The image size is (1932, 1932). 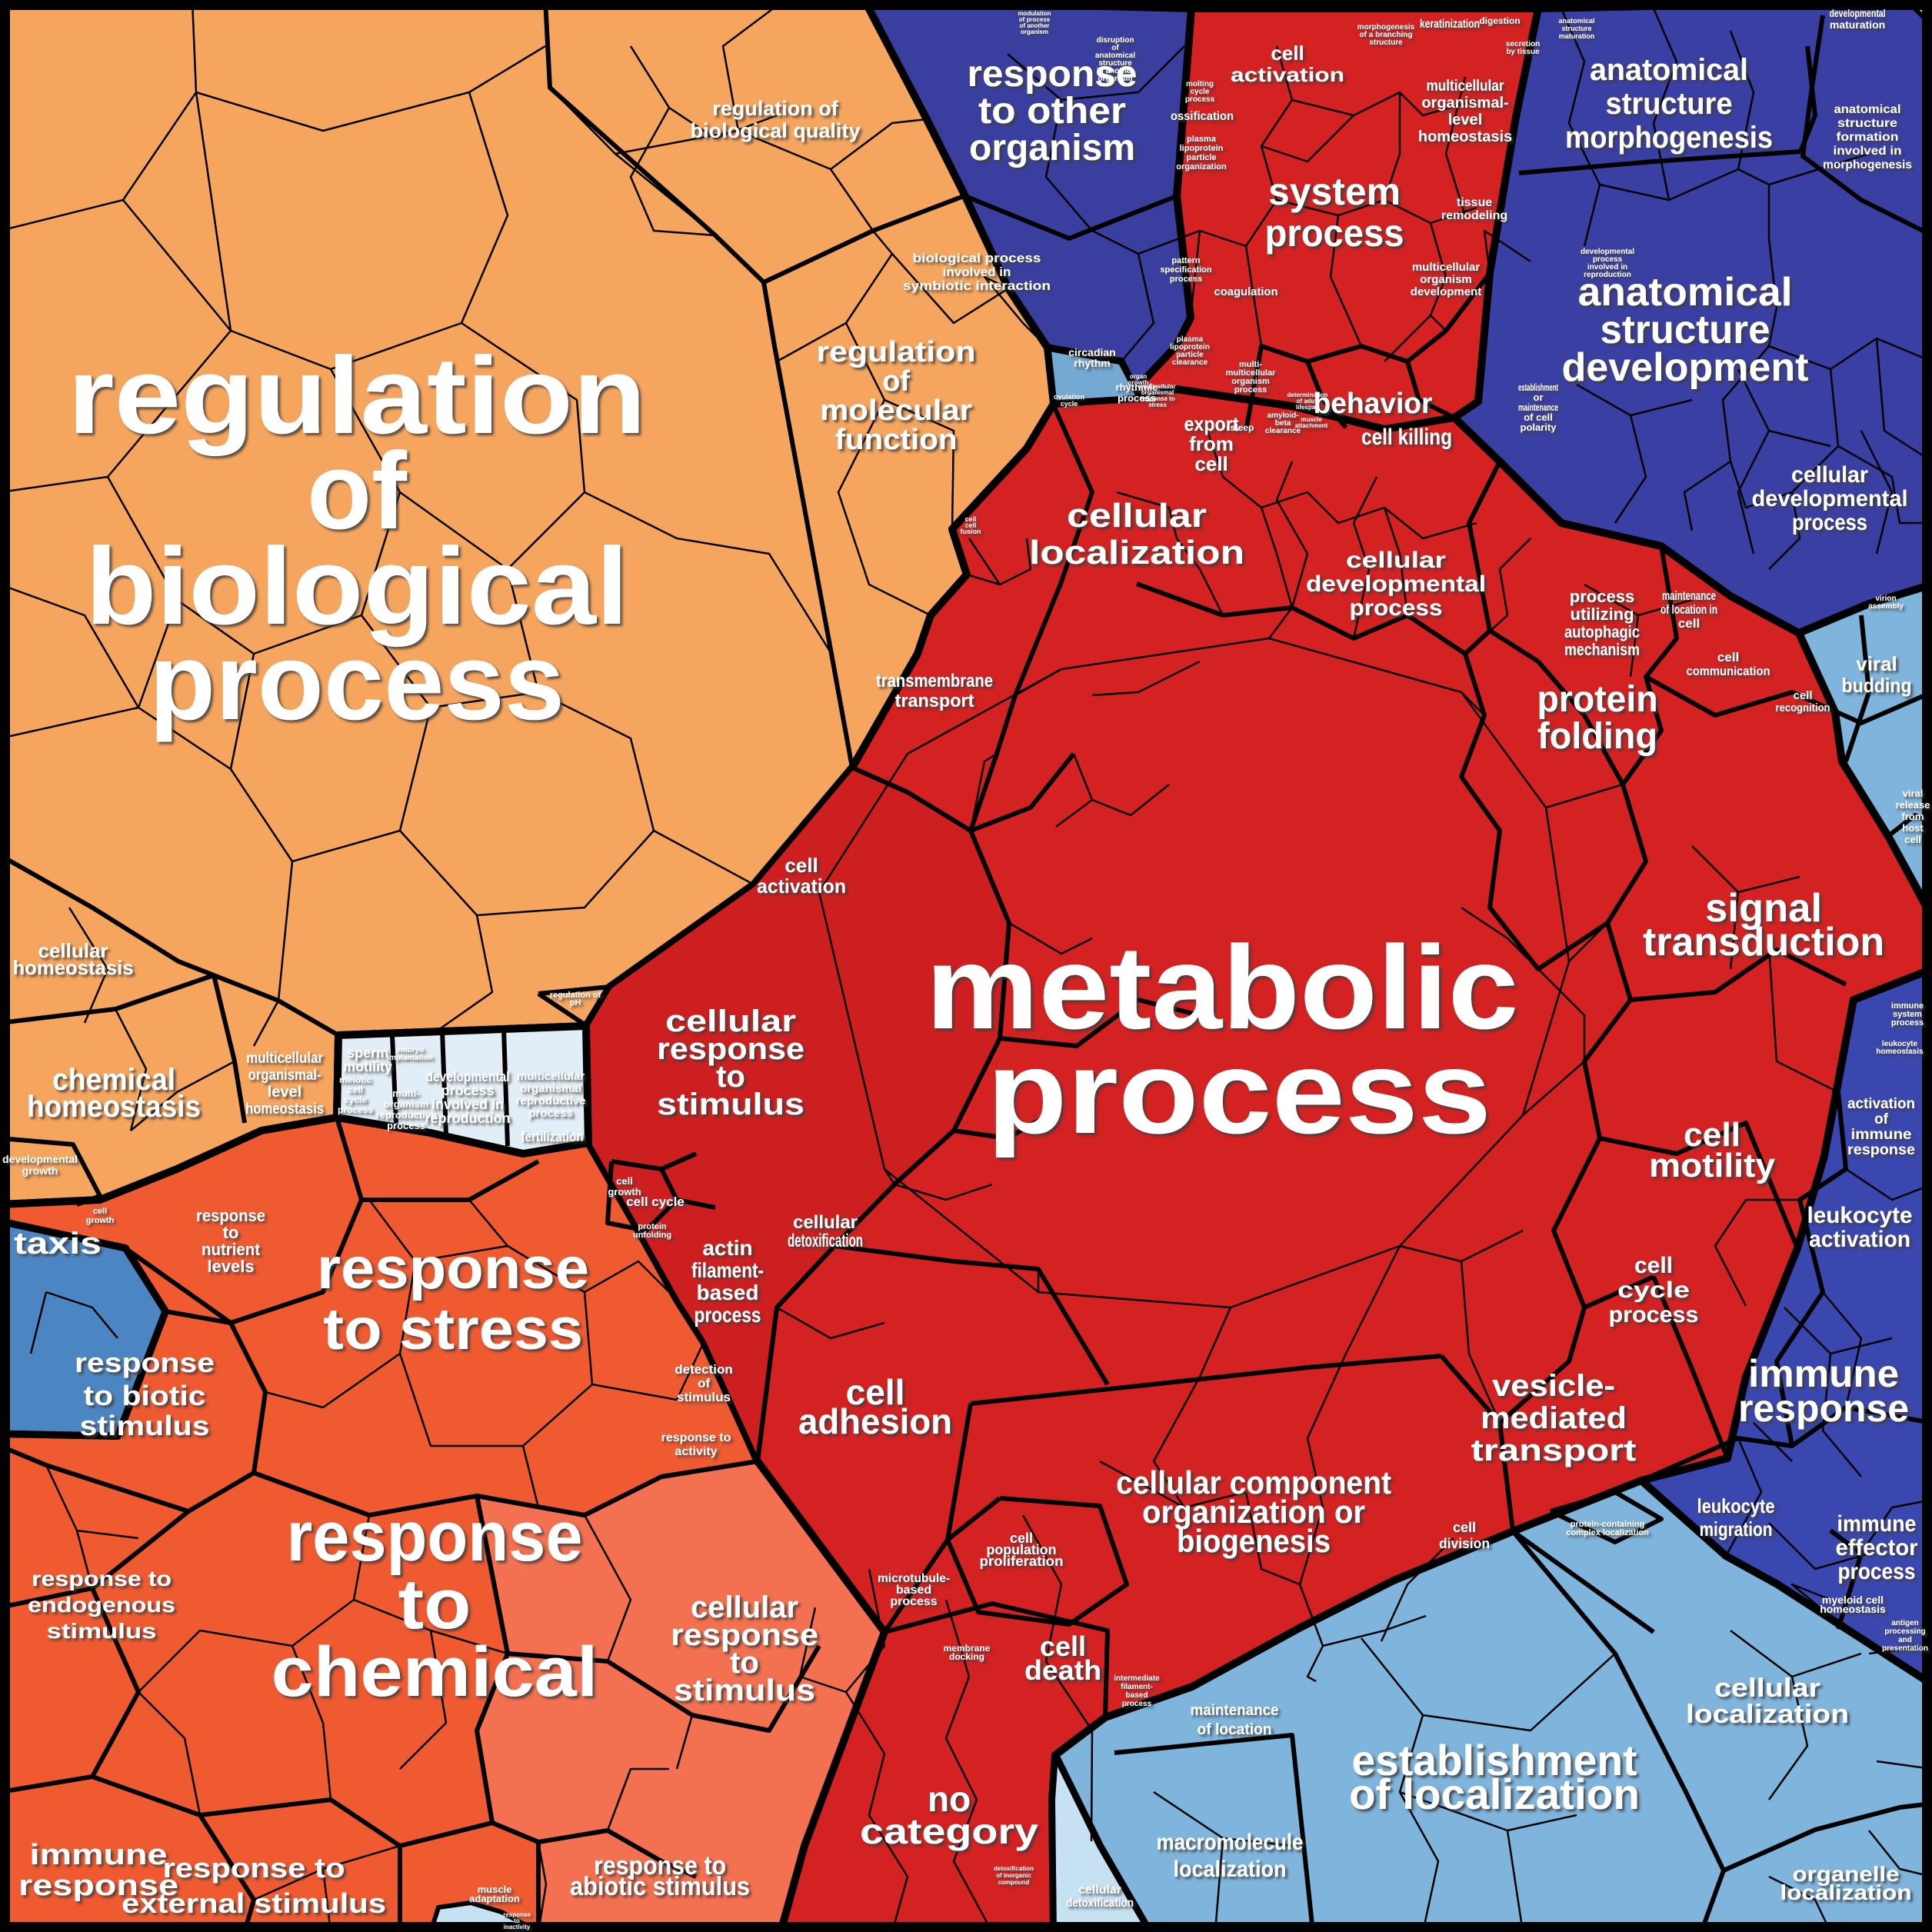 I want to click on svg-text: metabolic, so click(x=1222, y=987).